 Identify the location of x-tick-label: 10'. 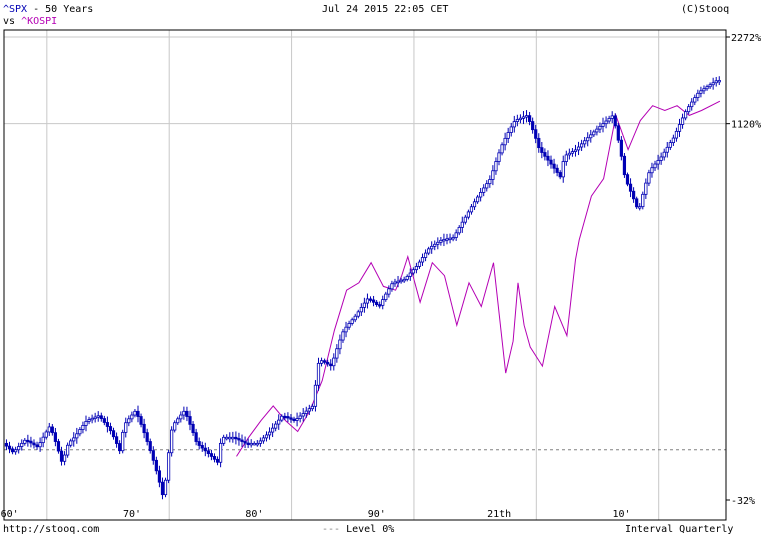
(621, 514).